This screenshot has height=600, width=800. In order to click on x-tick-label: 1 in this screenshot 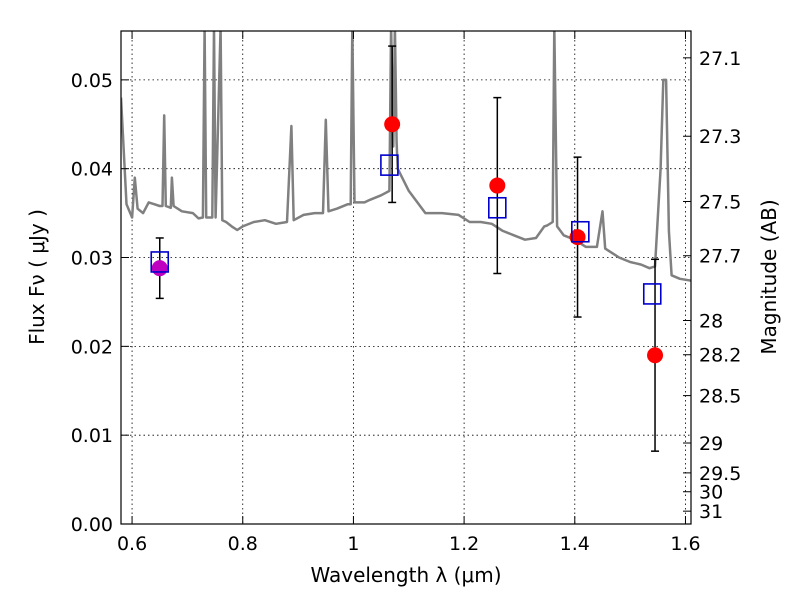, I will do `click(353, 544)`.